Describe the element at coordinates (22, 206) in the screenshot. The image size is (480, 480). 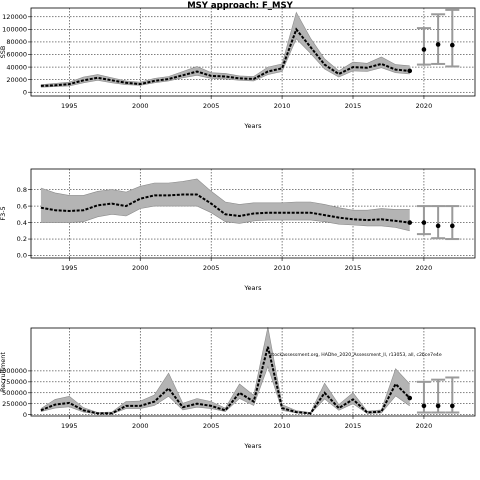
I see `chart-1-ytick-label-3: 0.6` at that location.